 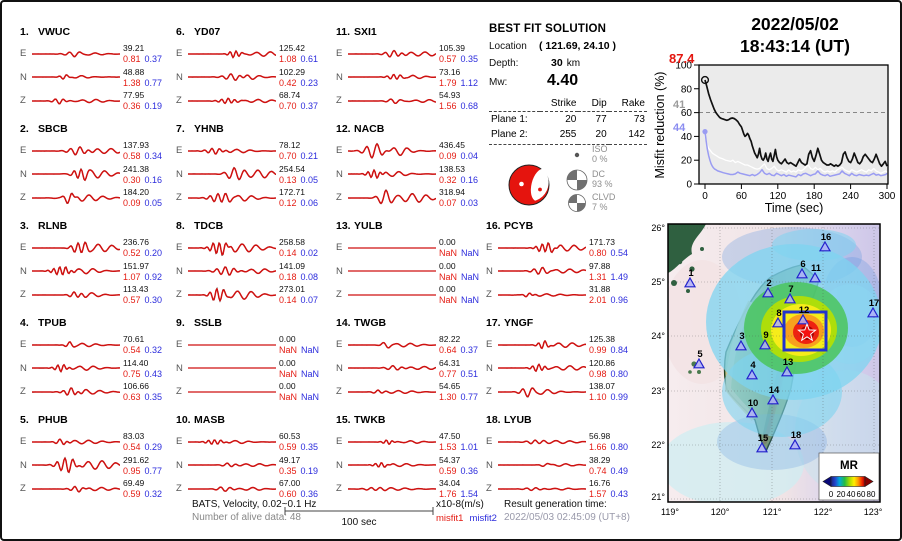 I want to click on misfit2-value: 1.01, so click(x=469, y=447).